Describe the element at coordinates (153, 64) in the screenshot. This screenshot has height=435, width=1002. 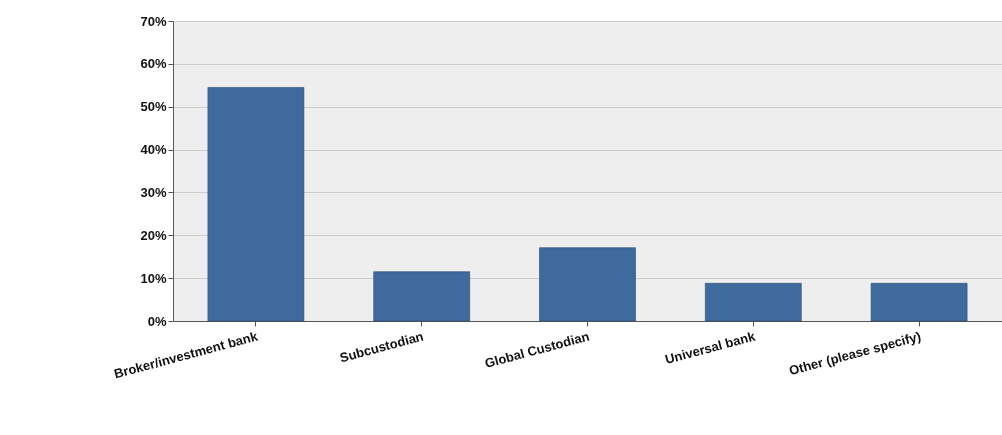
I see `y-tick-label: 60%` at that location.